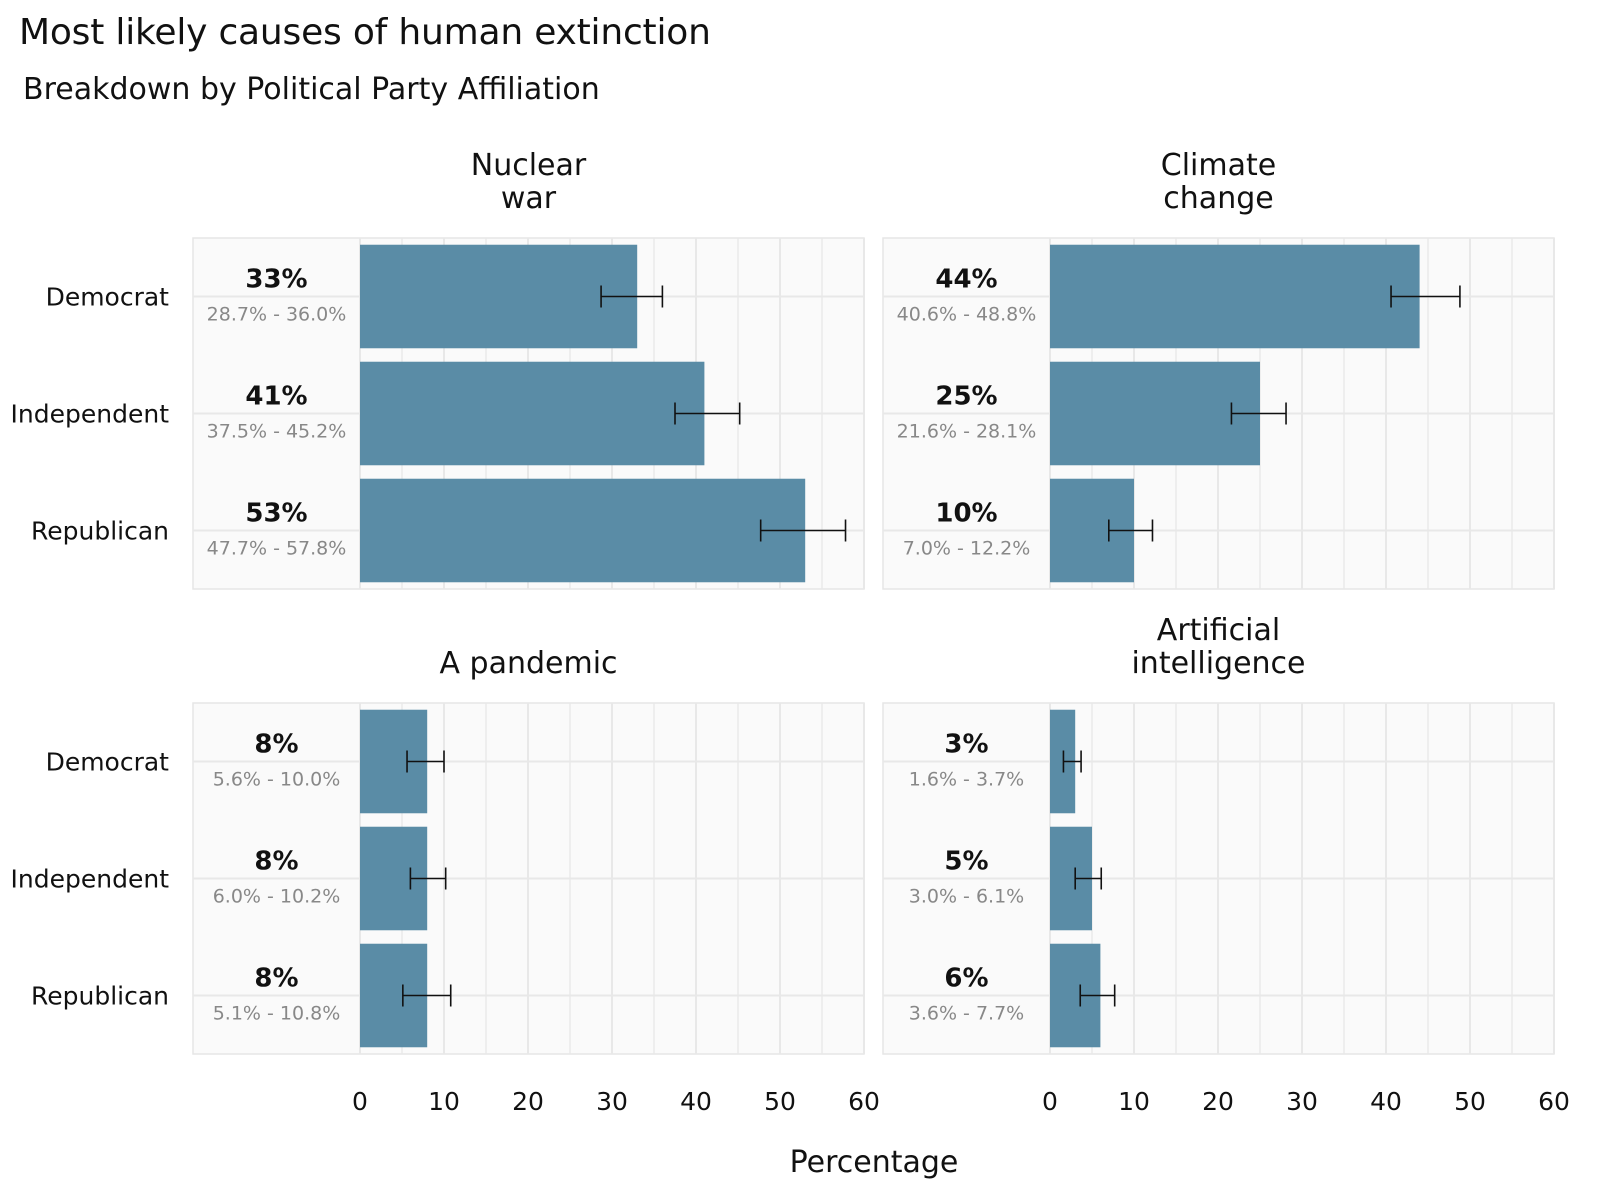 This screenshot has height=1200, width=1600. I want to click on ci-label: 6.0% - 10.2%, so click(277, 897).